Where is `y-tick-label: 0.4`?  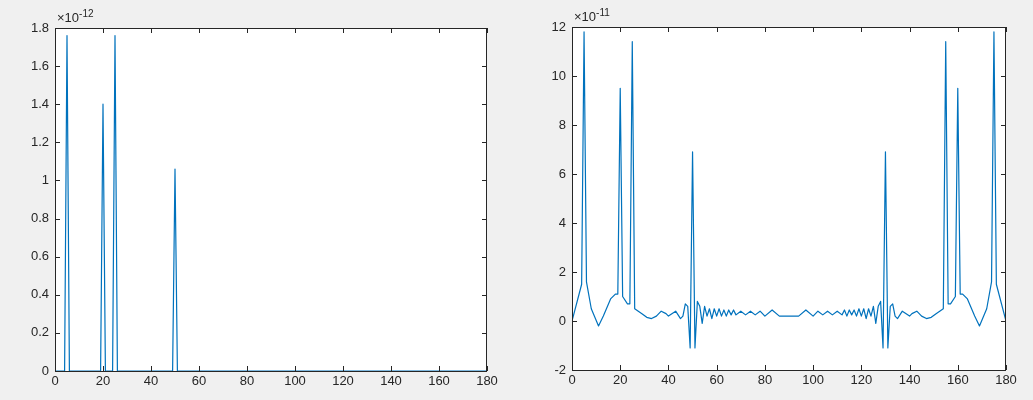 y-tick-label: 0.4 is located at coordinates (39, 294).